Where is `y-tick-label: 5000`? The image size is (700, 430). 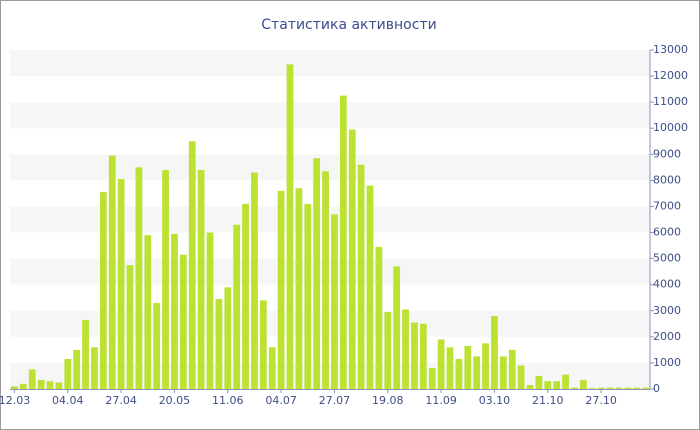 y-tick-label: 5000 is located at coordinates (667, 258).